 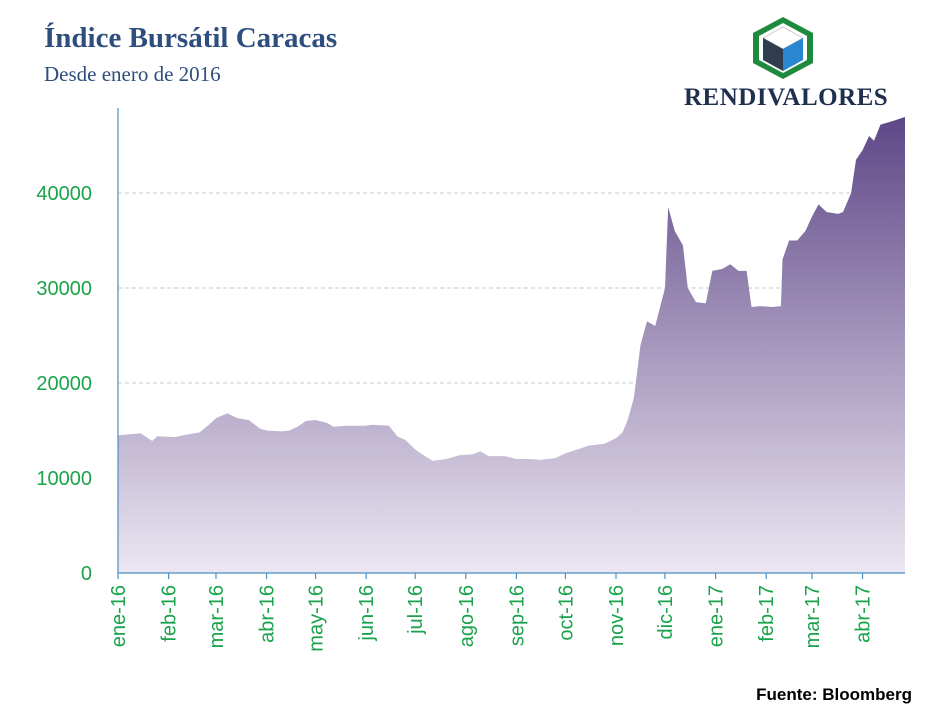 I want to click on x-tick-label: jul-16, so click(x=416, y=610).